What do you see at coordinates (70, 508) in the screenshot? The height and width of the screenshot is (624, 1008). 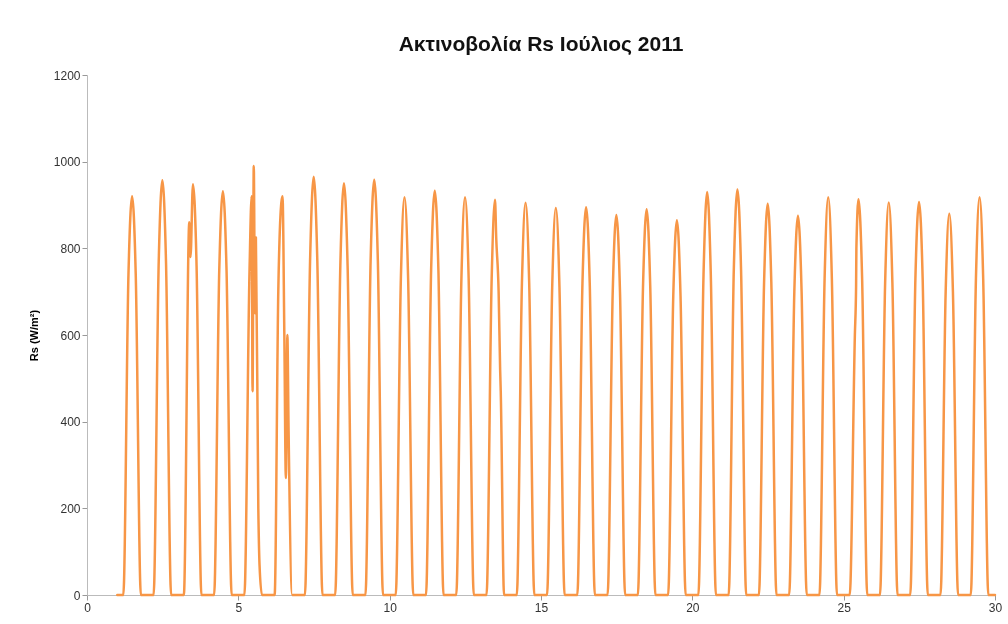 I see `y-tick-label: 200` at bounding box center [70, 508].